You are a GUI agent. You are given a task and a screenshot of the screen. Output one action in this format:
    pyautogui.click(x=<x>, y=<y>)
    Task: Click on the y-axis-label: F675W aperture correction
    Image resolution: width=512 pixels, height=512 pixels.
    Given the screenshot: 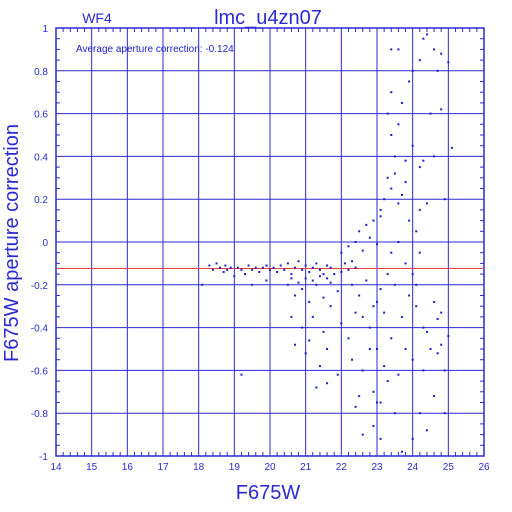 What is the action you would take?
    pyautogui.click(x=12, y=243)
    